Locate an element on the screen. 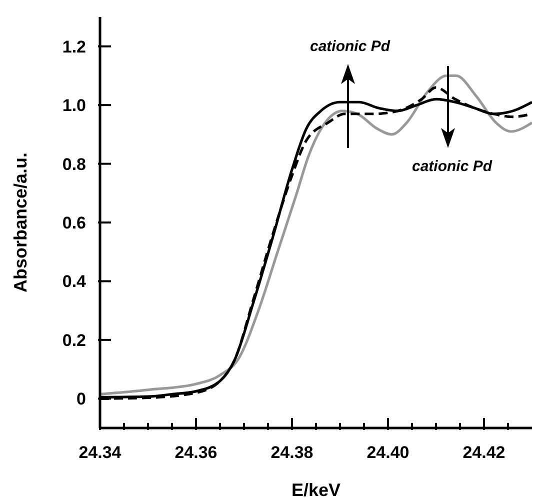 Image resolution: width=534 pixels, height=498 pixels. x-tick-label: 24.38 is located at coordinates (292, 452).